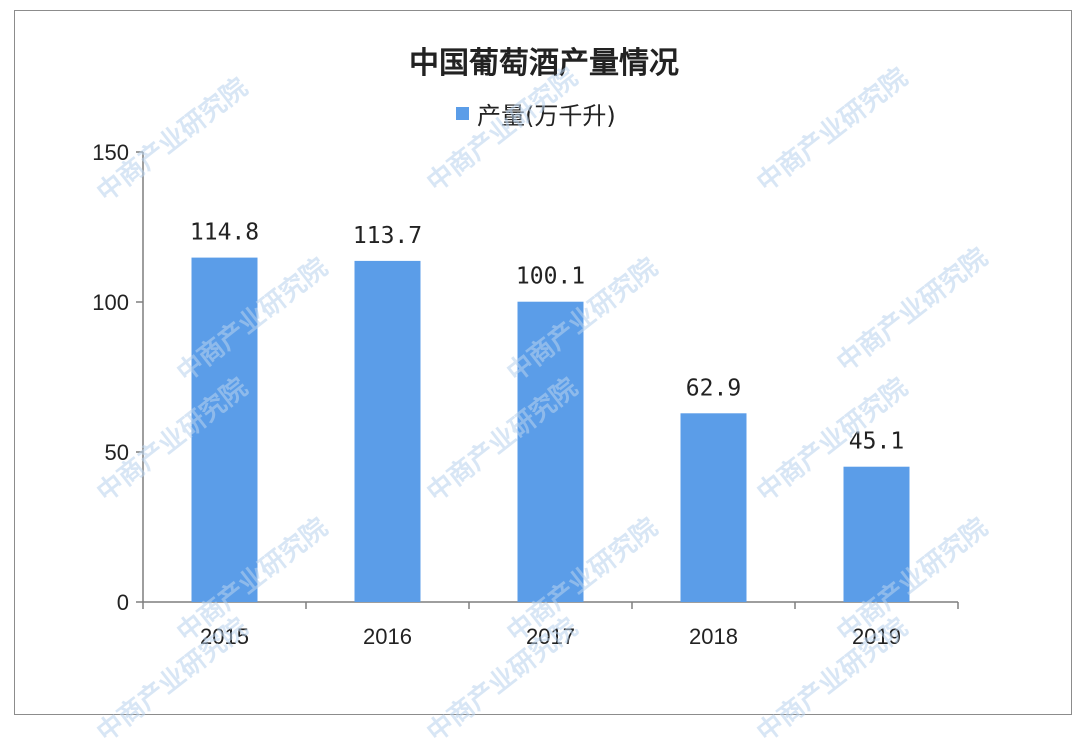 This screenshot has width=1088, height=749. I want to click on x-tick-label: 2017, so click(550, 636).